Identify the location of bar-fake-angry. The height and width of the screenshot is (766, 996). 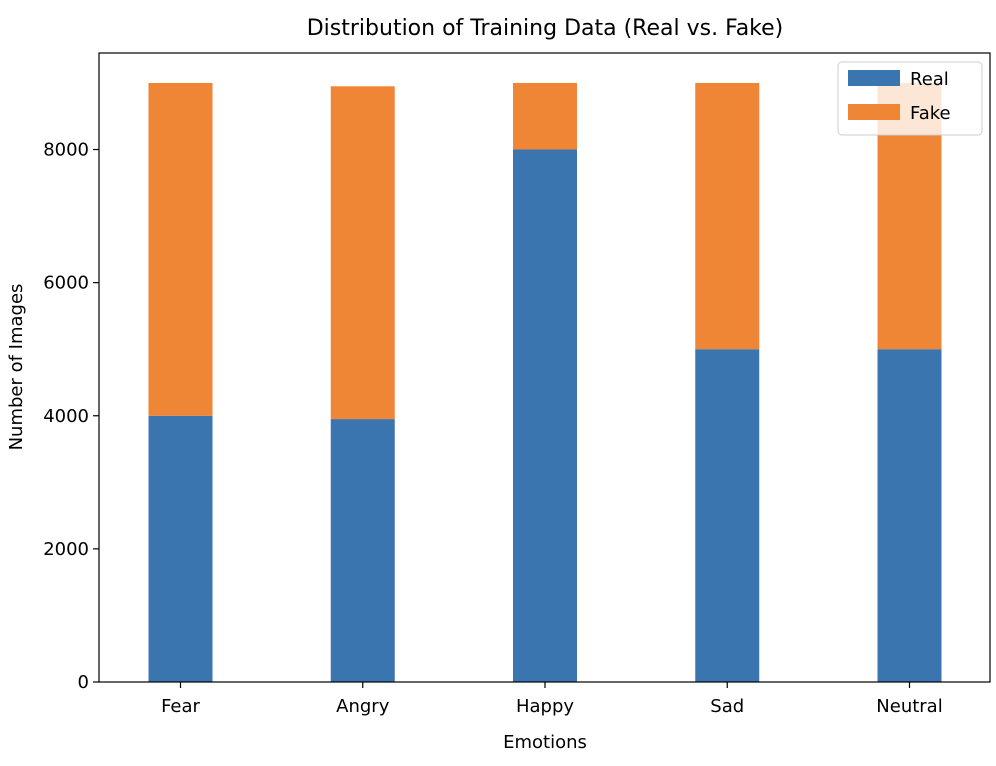
(362, 253).